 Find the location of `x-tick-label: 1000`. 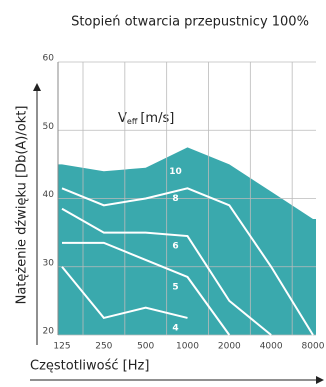

x-tick-label: 1000 is located at coordinates (187, 347).